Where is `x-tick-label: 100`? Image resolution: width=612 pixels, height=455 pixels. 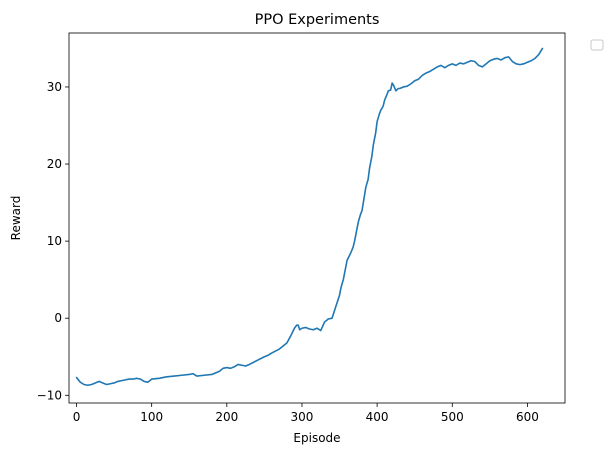
x-tick-label: 100 is located at coordinates (151, 417).